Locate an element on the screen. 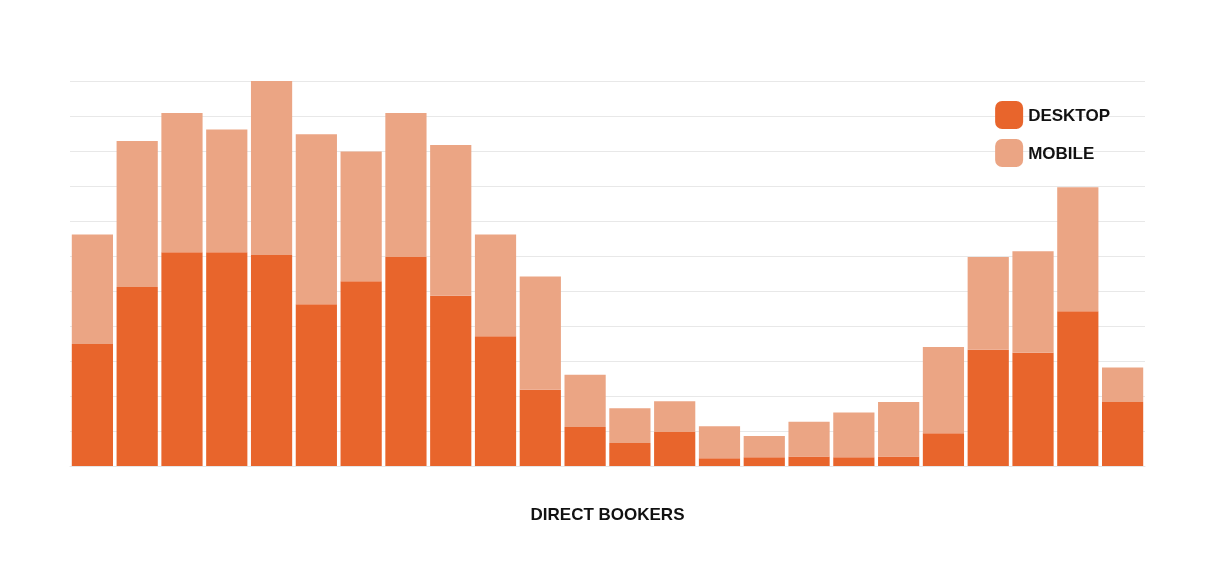 The height and width of the screenshot is (574, 1228). x-axis-title: DIRECT BOOKERS is located at coordinates (607, 514).